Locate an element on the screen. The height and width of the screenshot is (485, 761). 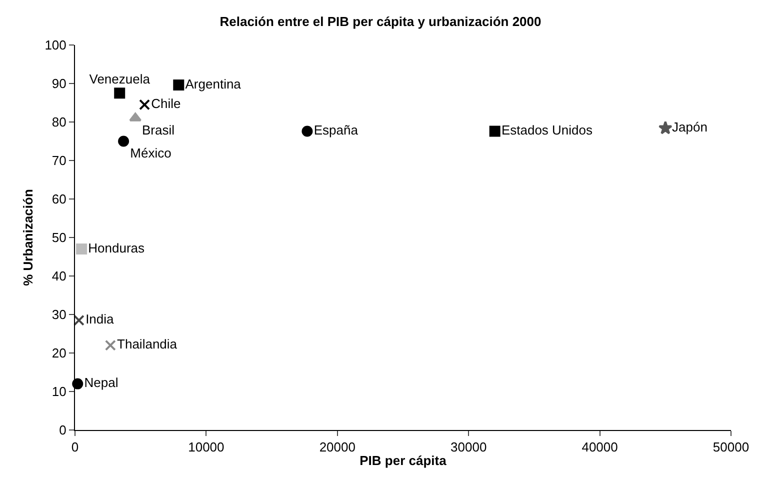
series-label: India is located at coordinates (100, 319).